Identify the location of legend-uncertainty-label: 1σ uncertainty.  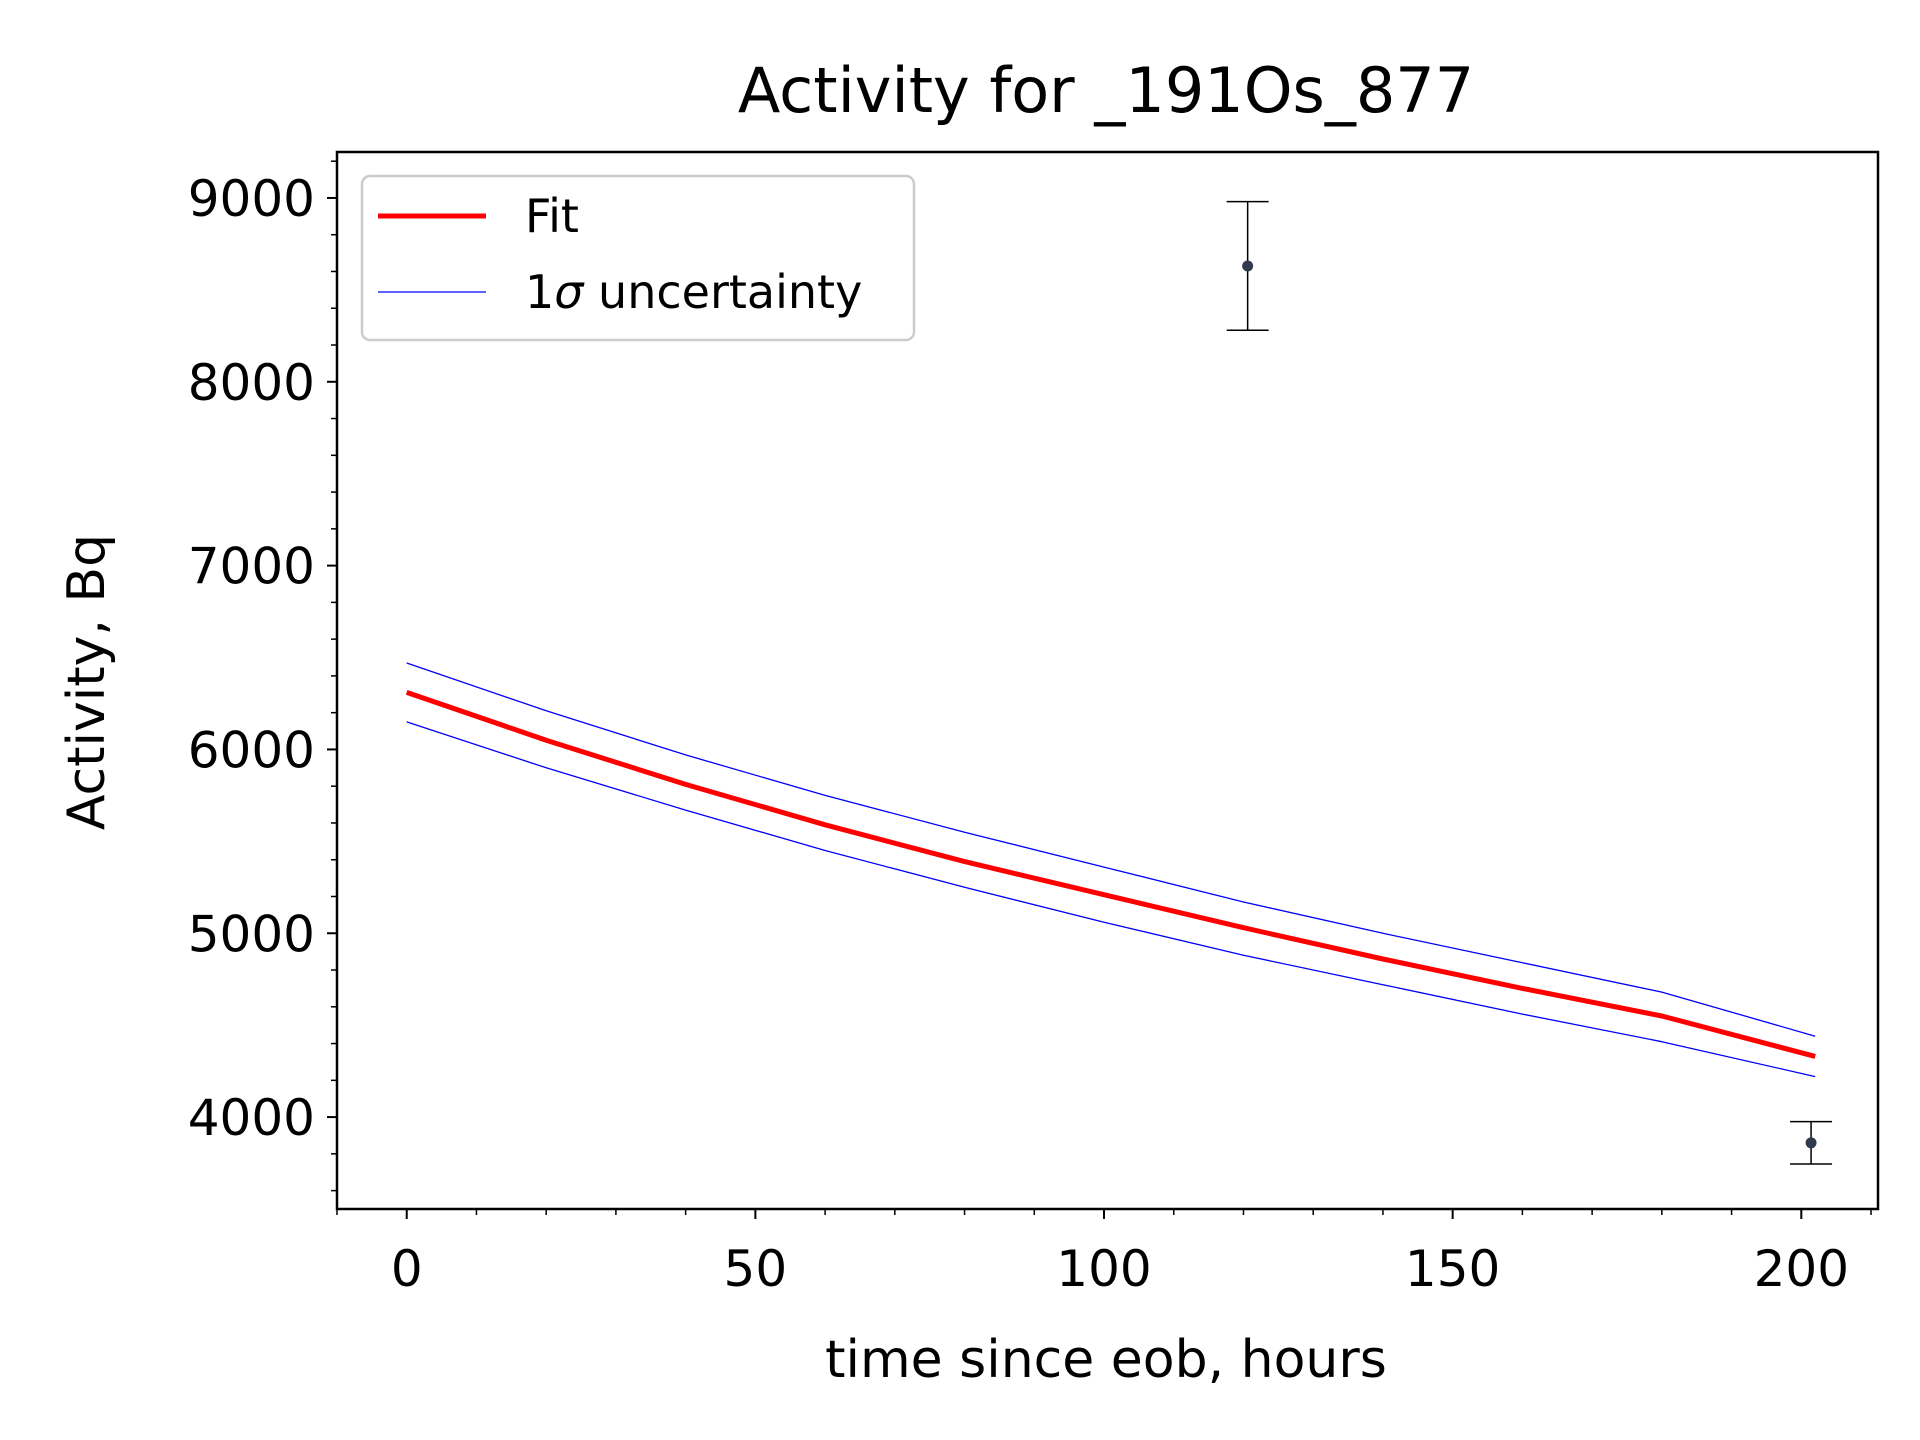
(693, 292).